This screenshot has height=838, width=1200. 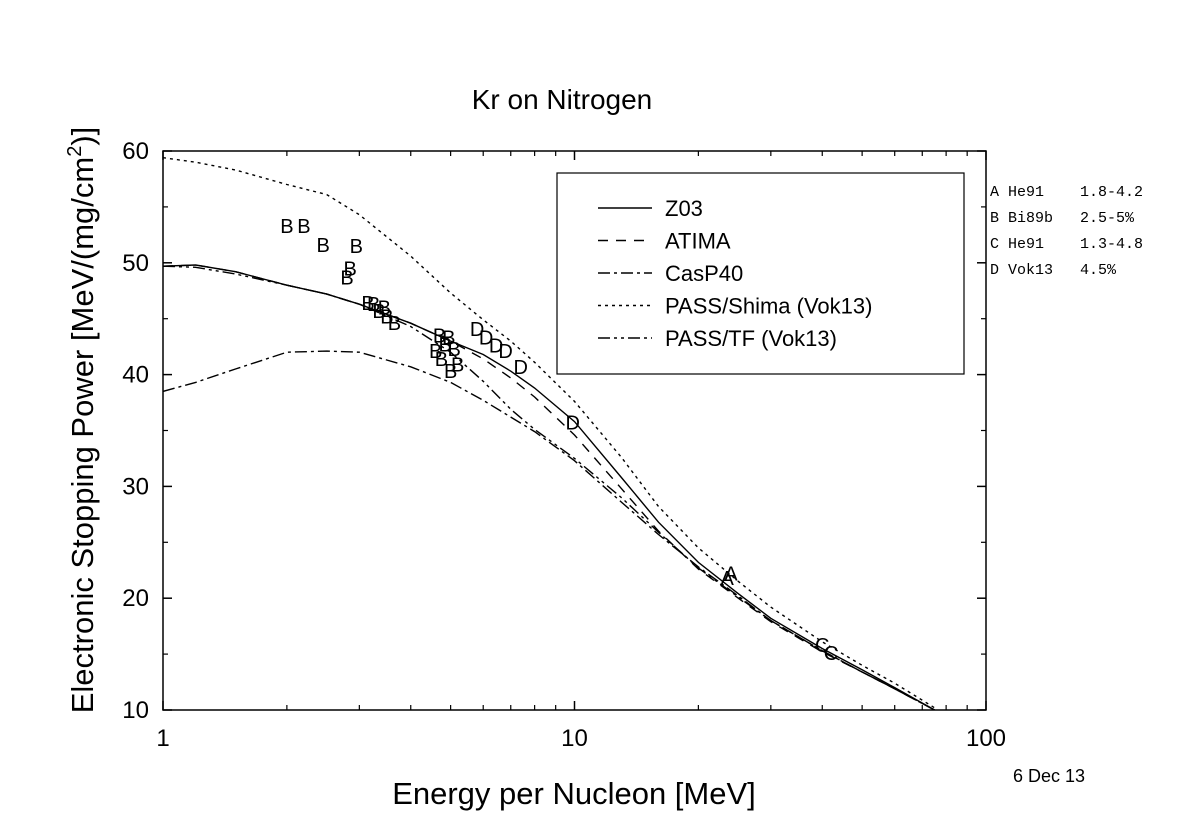 What do you see at coordinates (135, 486) in the screenshot?
I see `y-tick-label: 30` at bounding box center [135, 486].